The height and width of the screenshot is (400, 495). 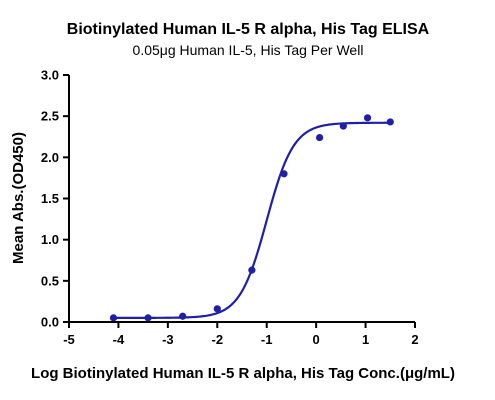 What do you see at coordinates (50, 157) in the screenshot?
I see `y-tick-label: 2.0` at bounding box center [50, 157].